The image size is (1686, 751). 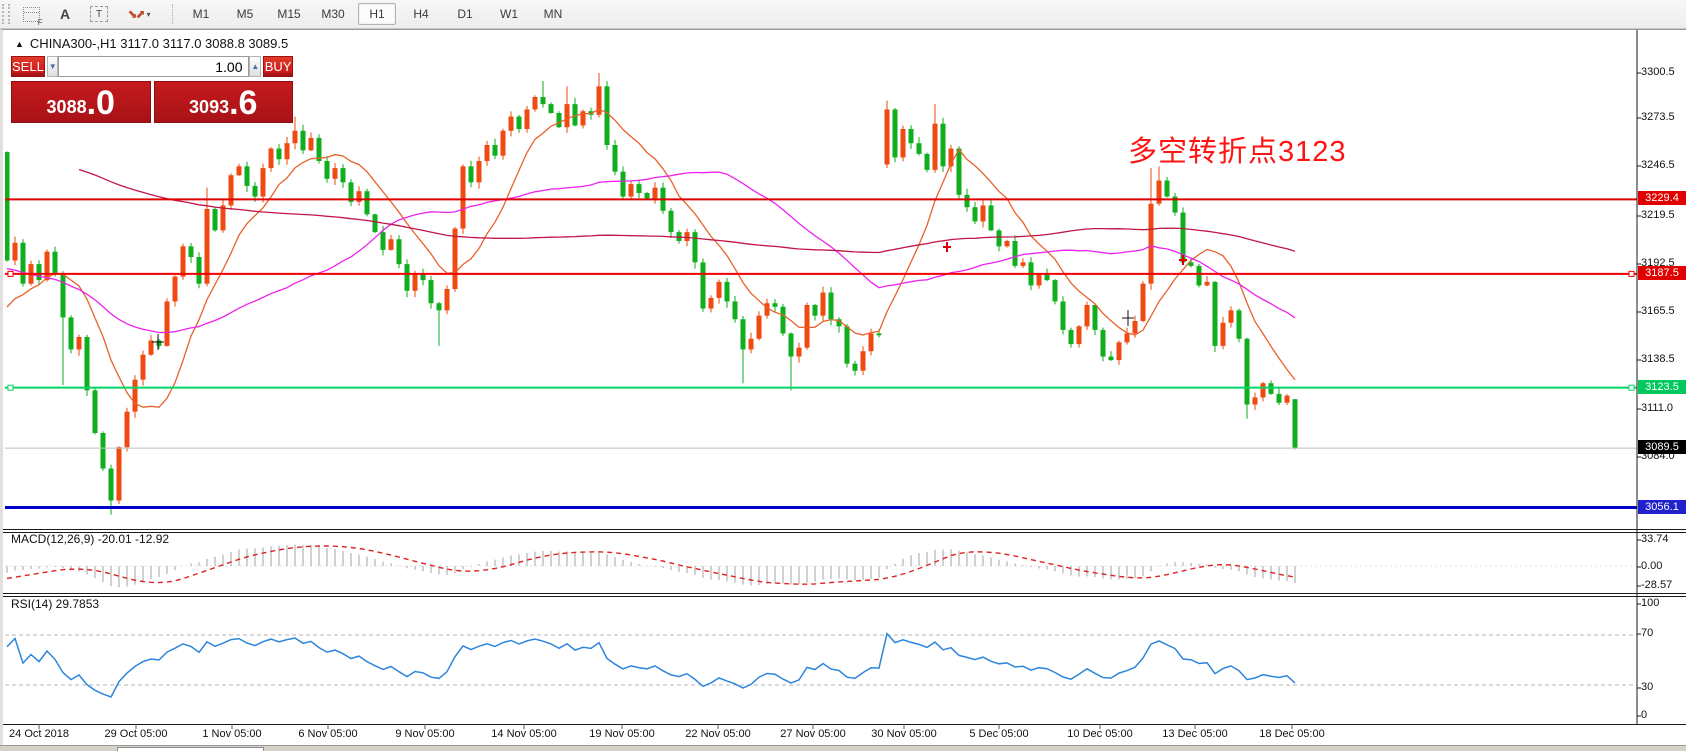 I want to click on grid-settings-glyph, so click(x=32, y=16).